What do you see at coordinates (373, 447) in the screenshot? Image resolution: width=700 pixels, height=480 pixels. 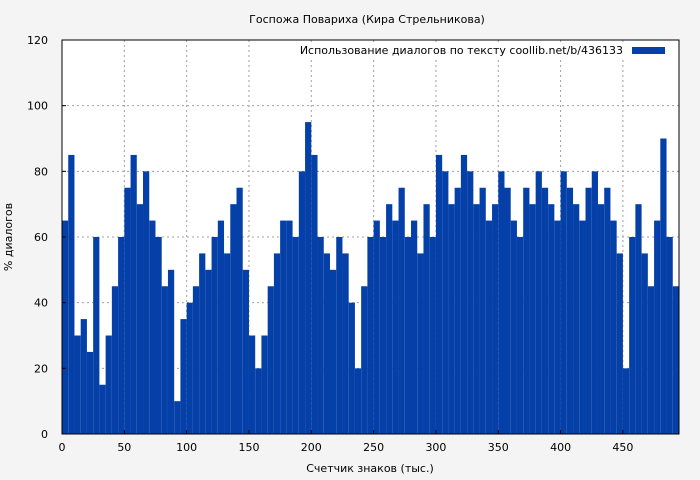 I see `x-tick-label: 250` at bounding box center [373, 447].